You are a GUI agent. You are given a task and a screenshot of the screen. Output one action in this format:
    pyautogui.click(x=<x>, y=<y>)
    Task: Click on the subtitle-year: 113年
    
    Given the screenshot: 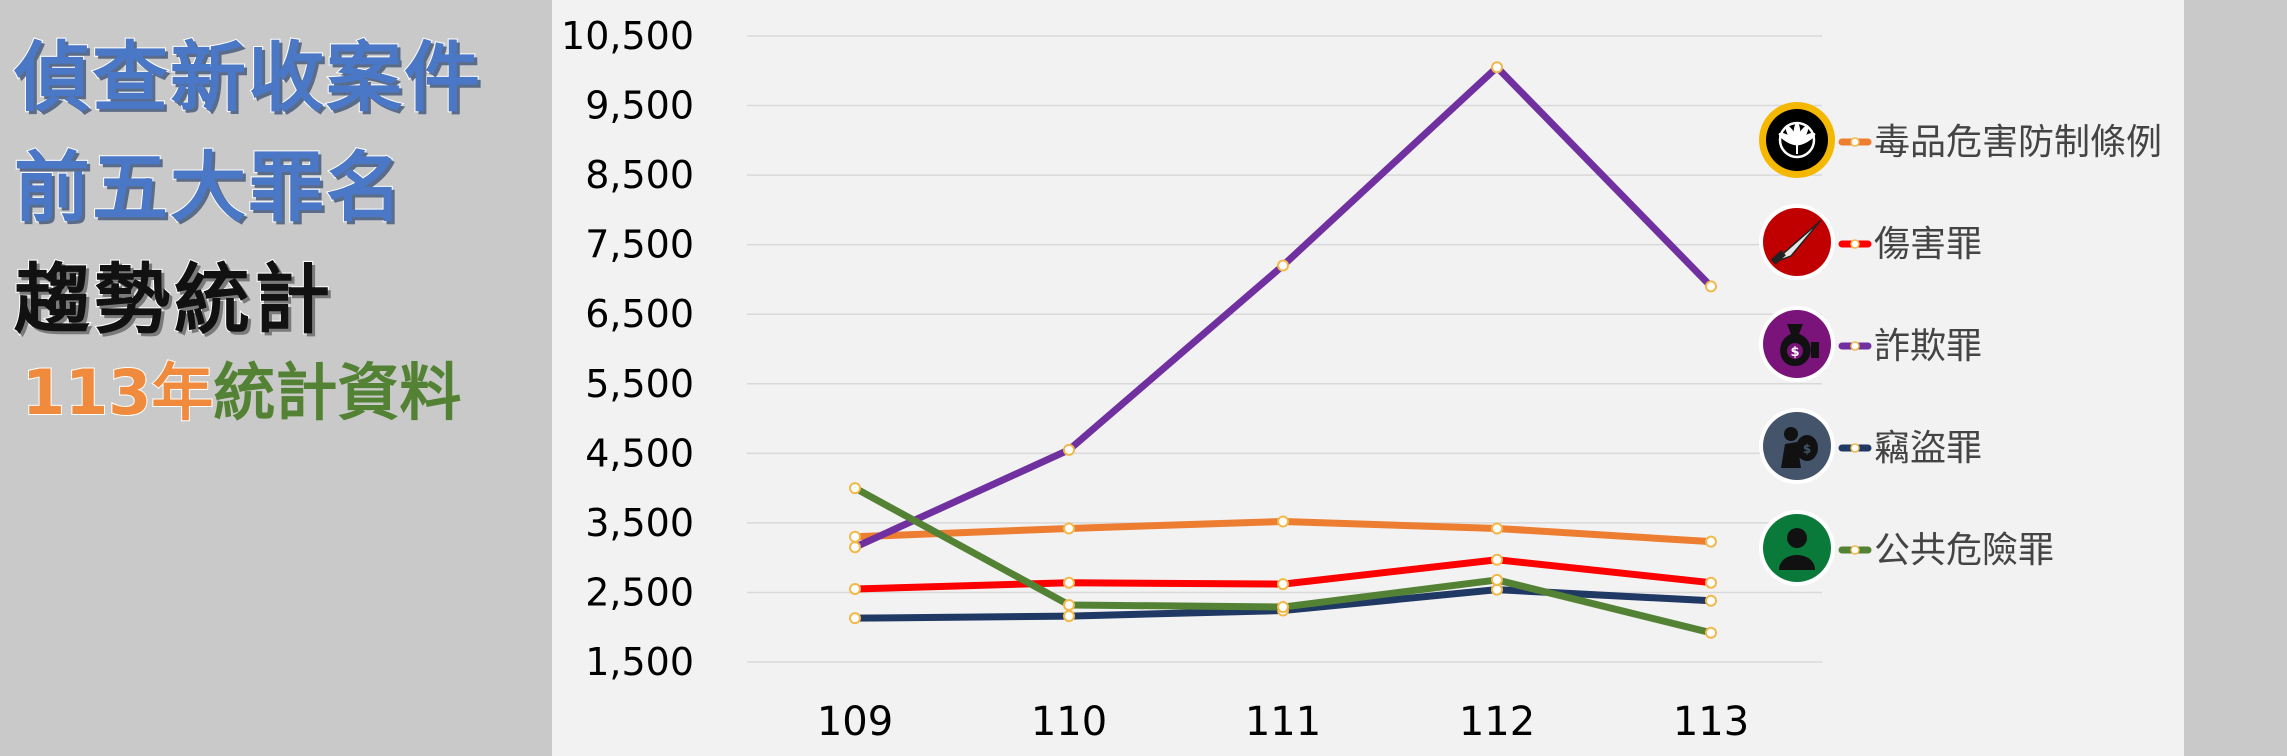 What is the action you would take?
    pyautogui.click(x=117, y=392)
    